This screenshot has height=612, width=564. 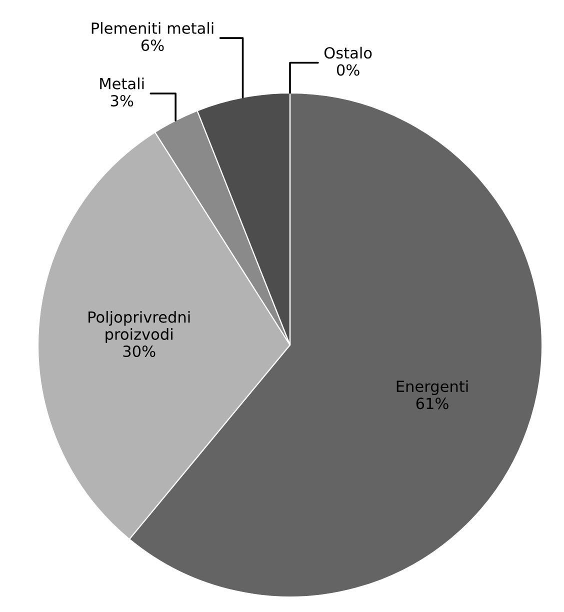 What do you see at coordinates (432, 404) in the screenshot?
I see `data-label: 61%` at bounding box center [432, 404].